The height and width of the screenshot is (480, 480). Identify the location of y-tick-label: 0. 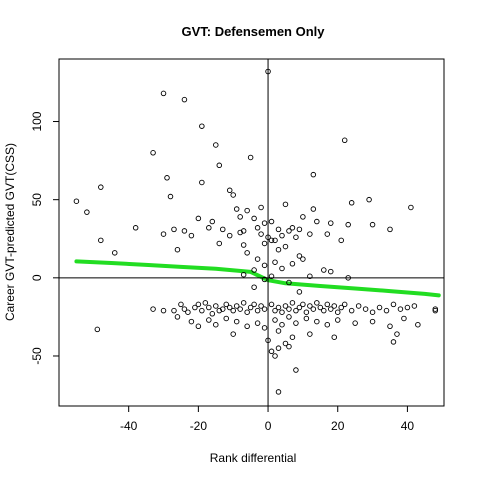
(37, 277).